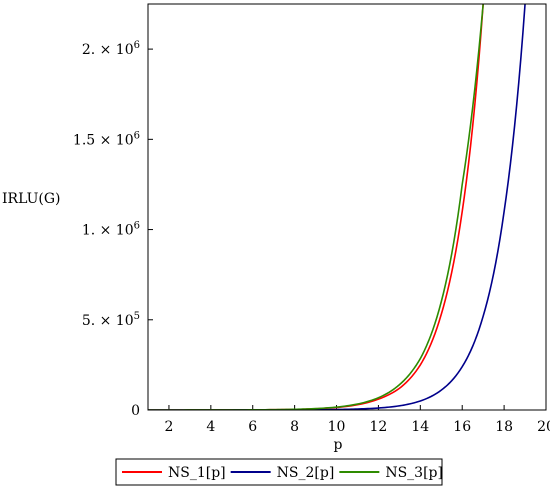 This screenshot has height=496, width=550. I want to click on y-tick-label: 1. × 106, so click(111, 230).